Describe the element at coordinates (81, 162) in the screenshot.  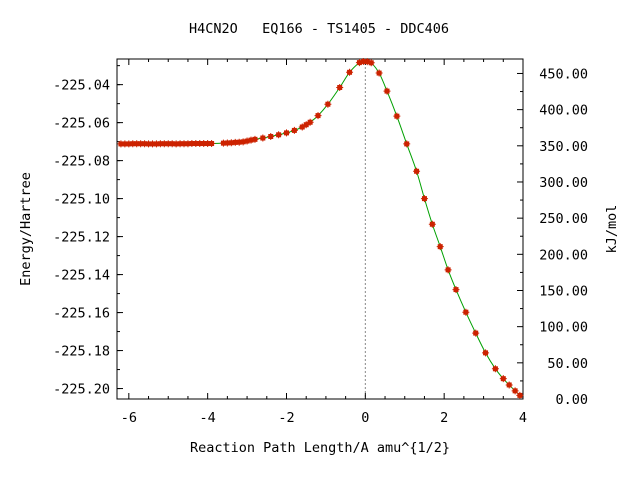
I see `y-tick-label: -225.08` at that location.